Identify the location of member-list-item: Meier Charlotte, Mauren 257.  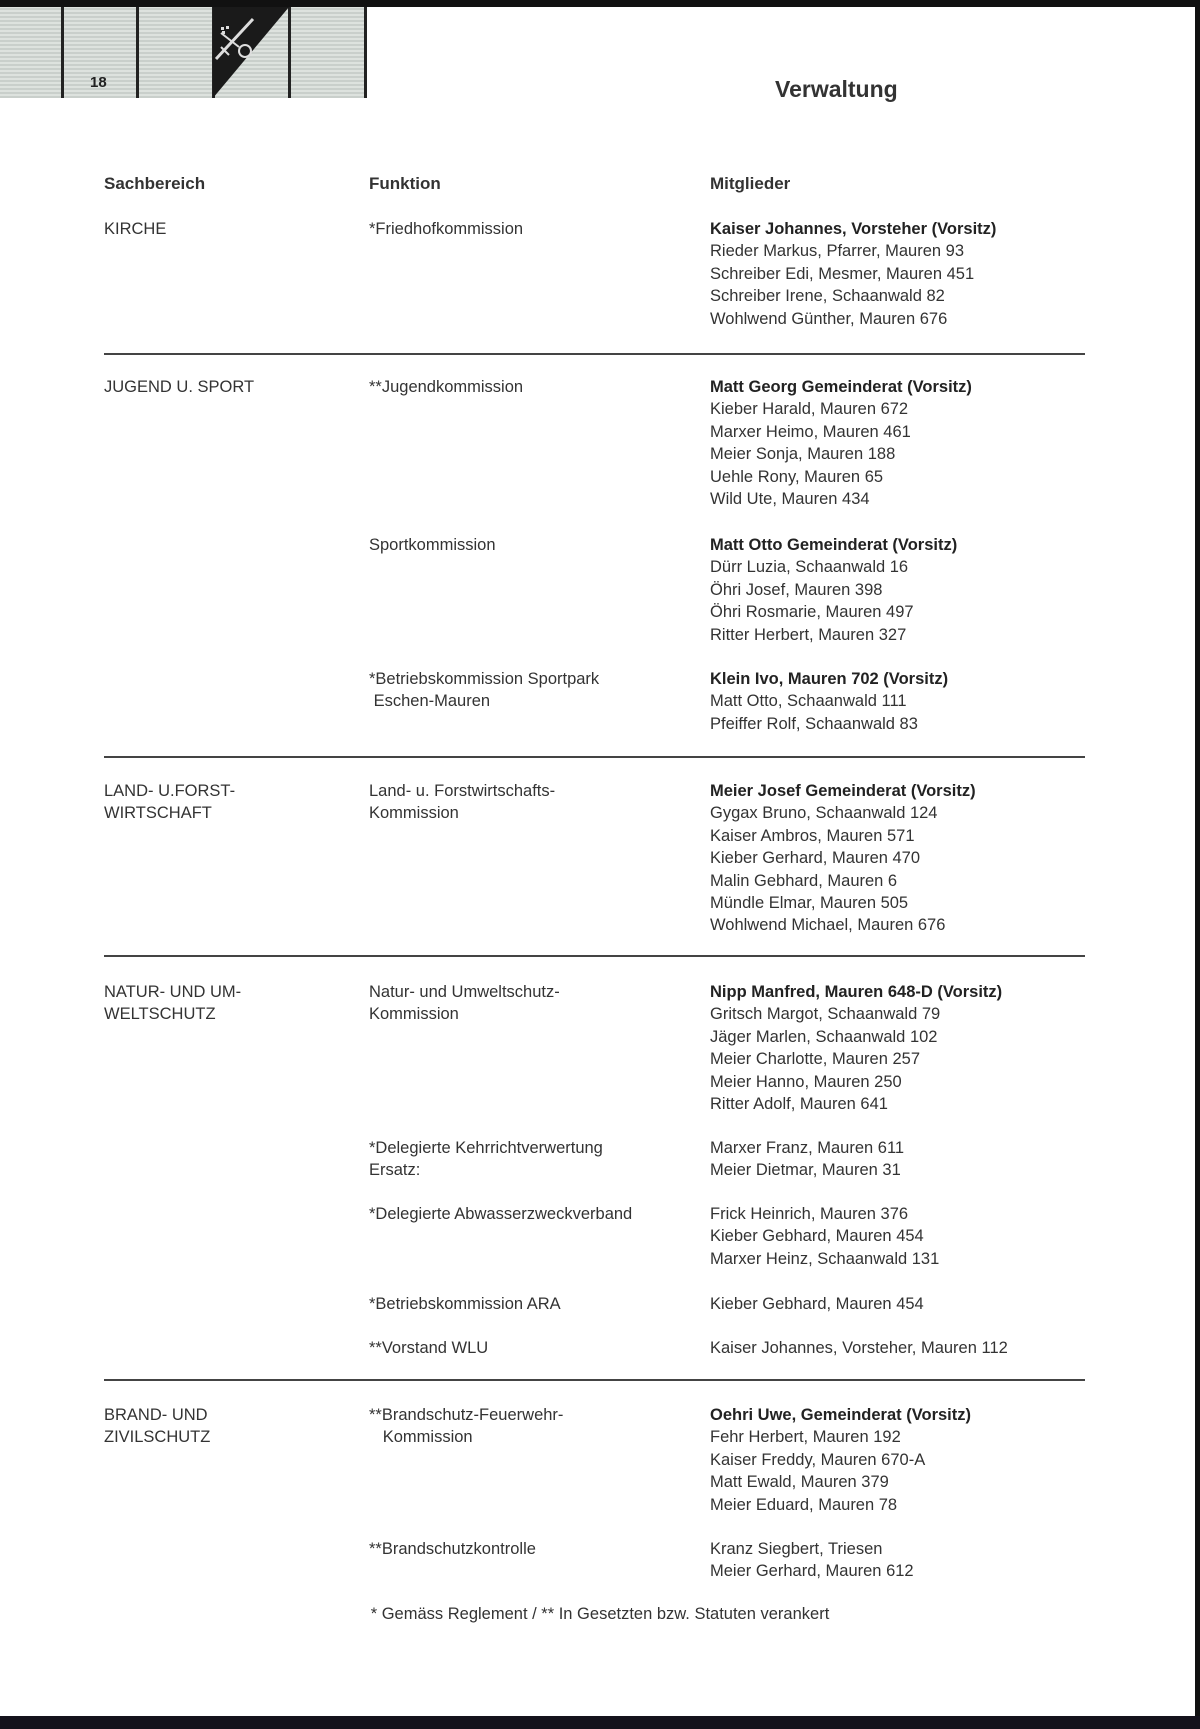
(815, 1059).